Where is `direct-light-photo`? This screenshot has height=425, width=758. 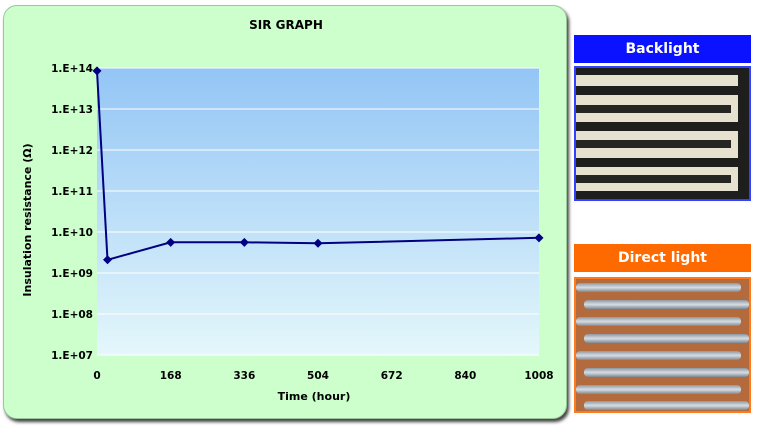
direct-light-photo is located at coordinates (662, 345).